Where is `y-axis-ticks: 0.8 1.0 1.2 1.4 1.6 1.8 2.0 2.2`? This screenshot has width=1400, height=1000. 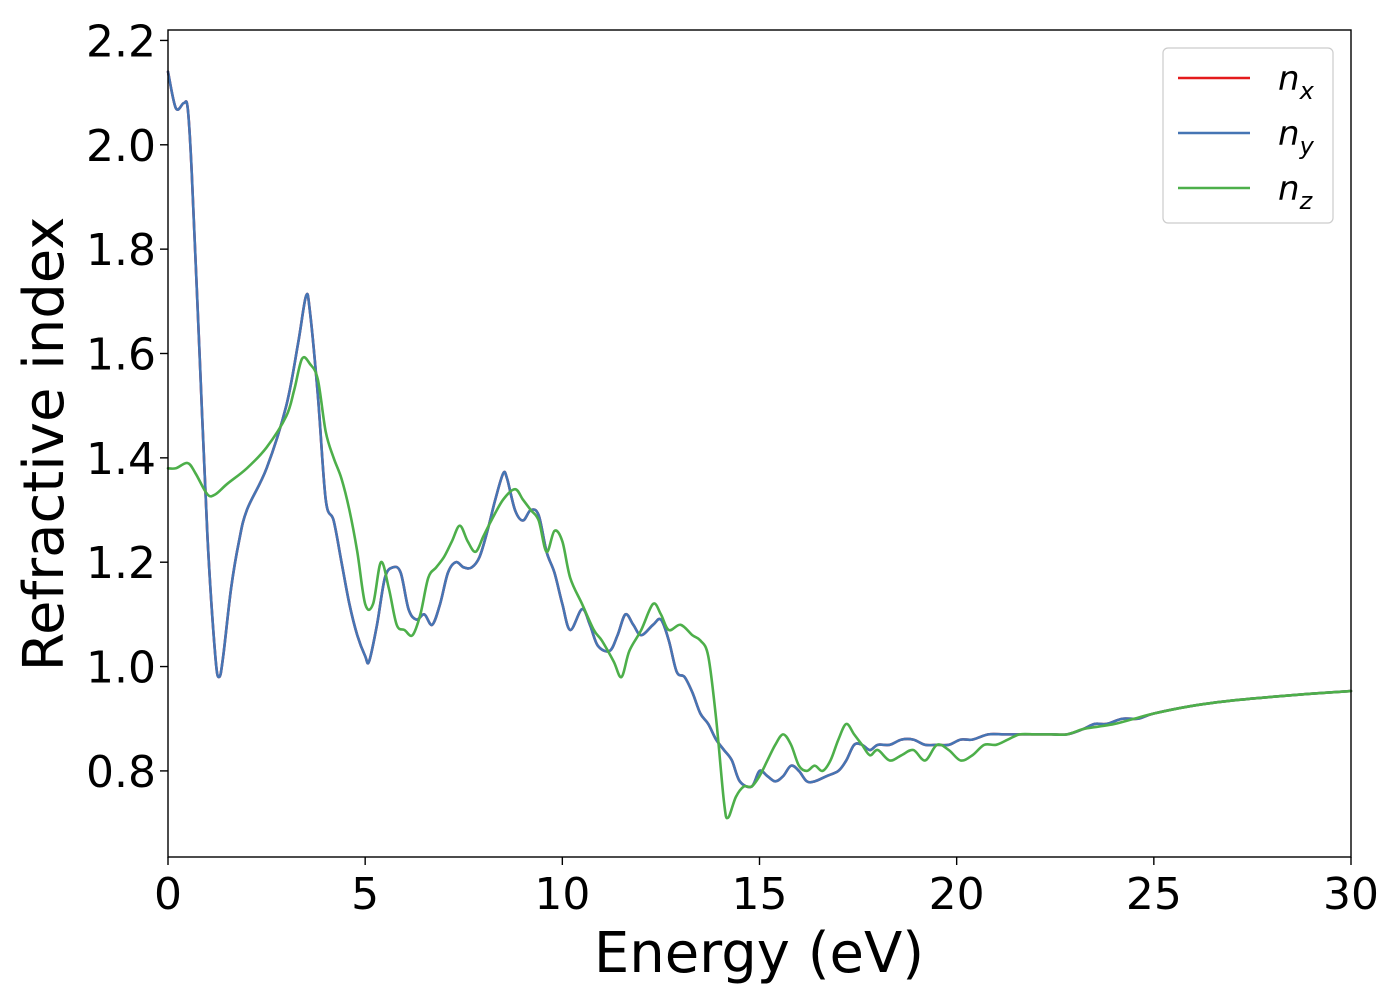
y-axis-ticks: 0.8 1.0 1.2 1.4 1.6 1.8 2.0 2.2 is located at coordinates (127, 407).